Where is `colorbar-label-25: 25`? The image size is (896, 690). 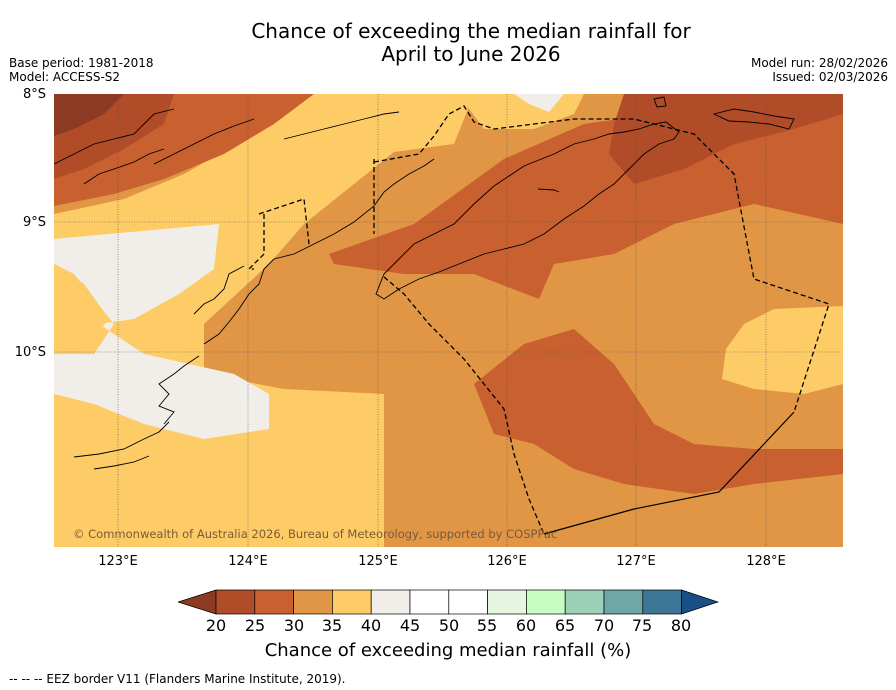 colorbar-label-25: 25 is located at coordinates (255, 625).